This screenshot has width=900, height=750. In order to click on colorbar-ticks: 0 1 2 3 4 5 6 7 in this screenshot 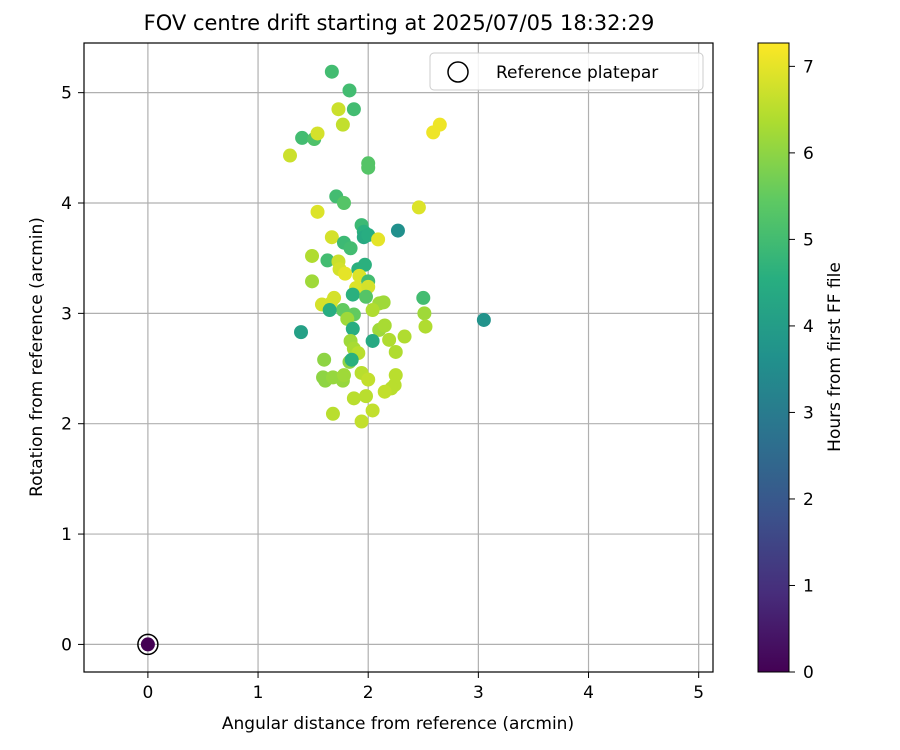, I will do `click(801, 370)`.